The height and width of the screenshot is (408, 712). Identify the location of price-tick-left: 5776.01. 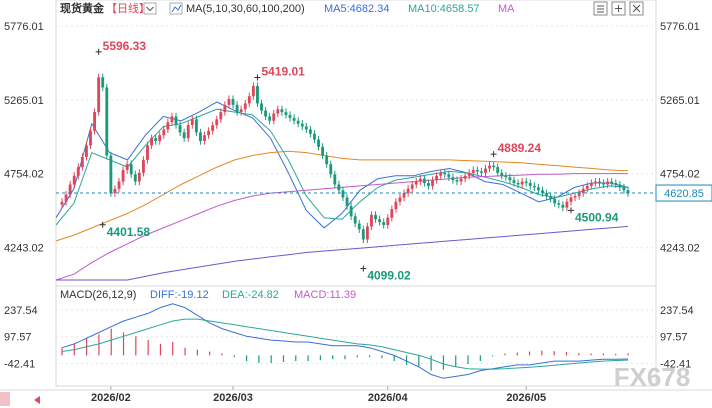
(24, 27).